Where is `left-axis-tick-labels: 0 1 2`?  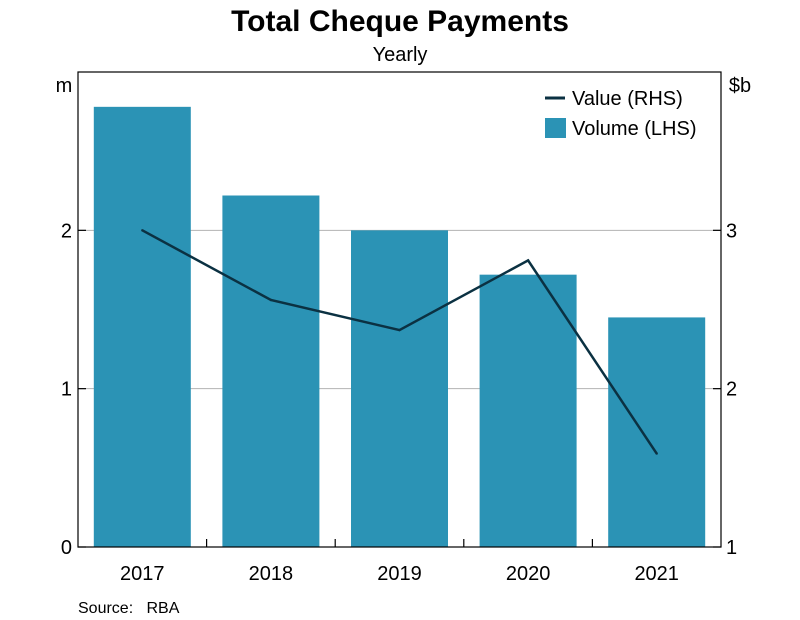
left-axis-tick-labels: 0 1 2 is located at coordinates (66, 389).